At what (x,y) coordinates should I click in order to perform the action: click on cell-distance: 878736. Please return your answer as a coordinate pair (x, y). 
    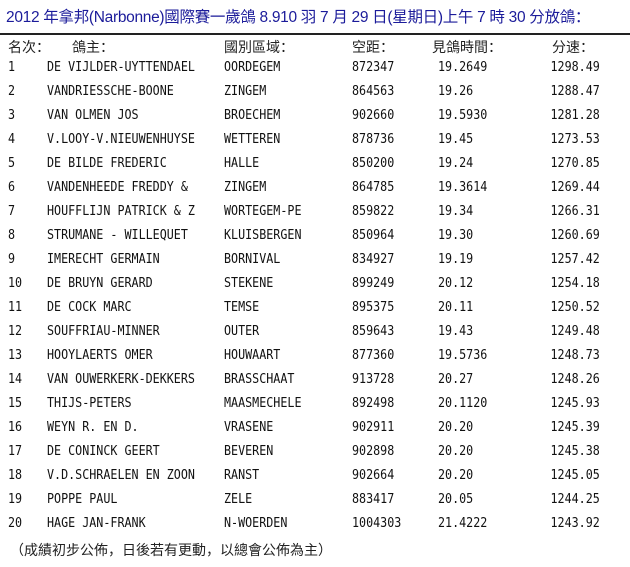
    Looking at the image, I should click on (373, 139).